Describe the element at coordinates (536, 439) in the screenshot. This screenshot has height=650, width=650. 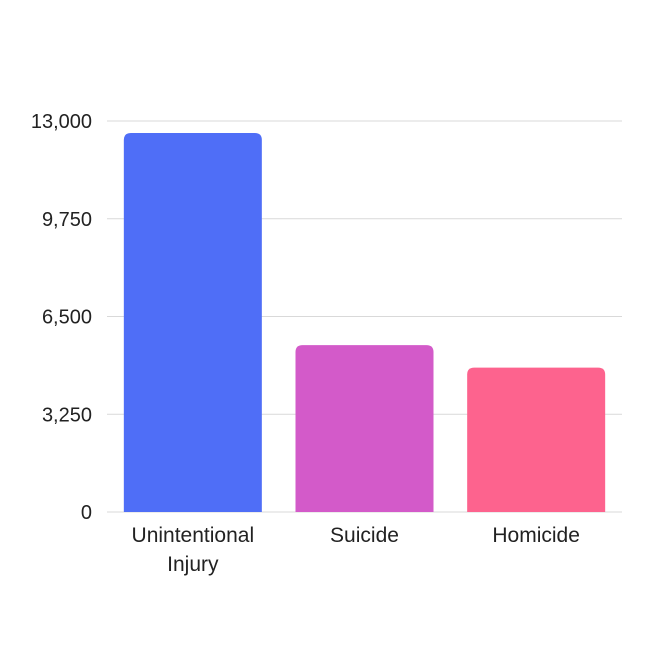
I see `bar-homicide` at that location.